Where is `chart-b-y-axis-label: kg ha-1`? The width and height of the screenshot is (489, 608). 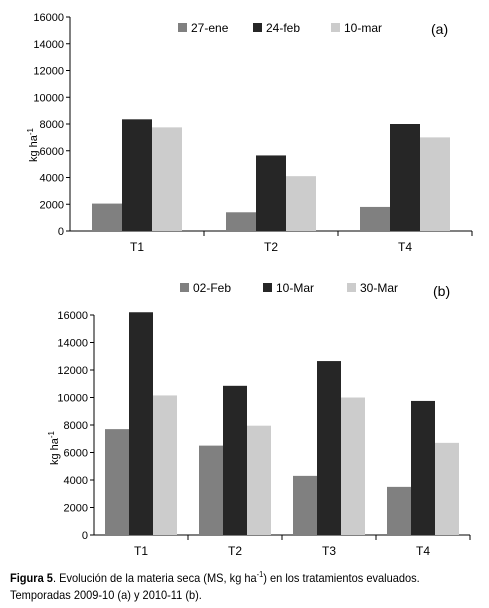 chart-b-y-axis-label: kg ha-1 is located at coordinates (54, 447).